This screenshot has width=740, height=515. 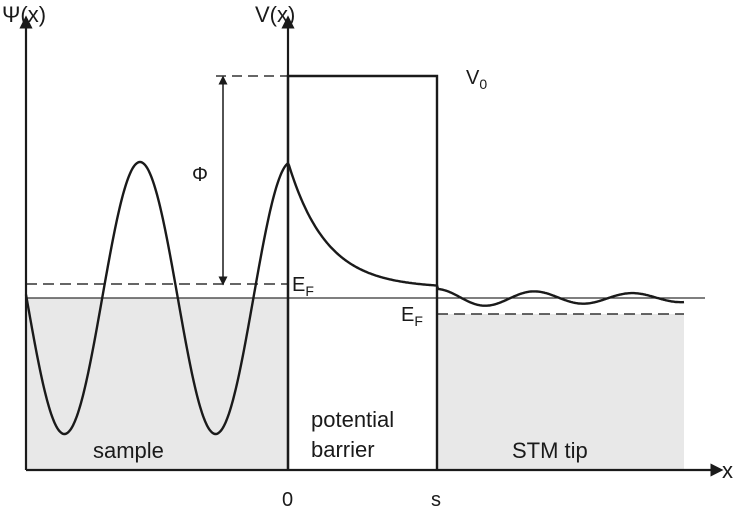 I want to click on x-axis-label: x, so click(x=727, y=470).